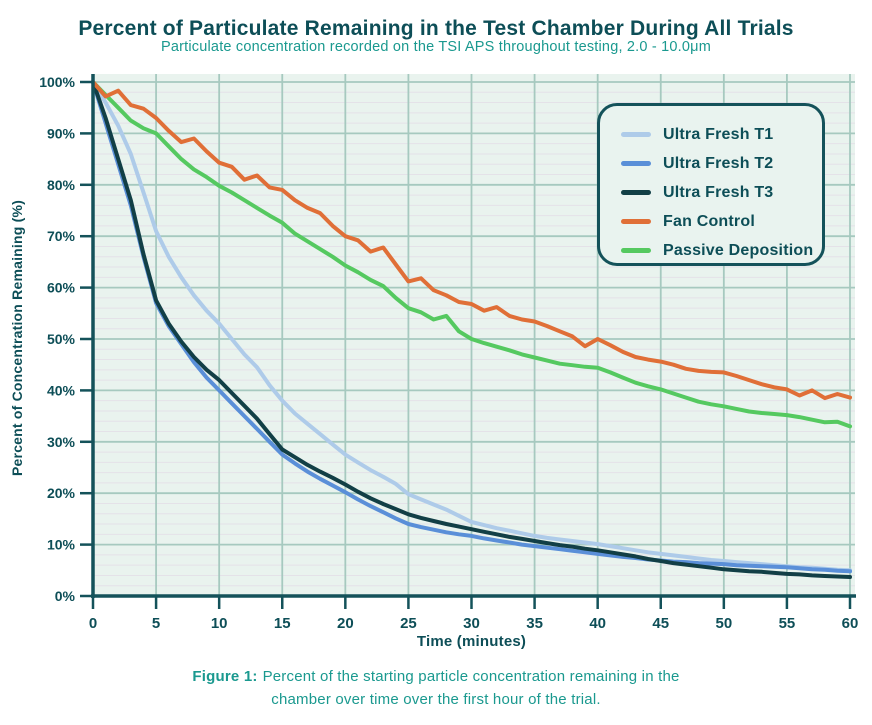 The width and height of the screenshot is (872, 725). Describe the element at coordinates (850, 623) in the screenshot. I see `x-tick-label: 60` at that location.